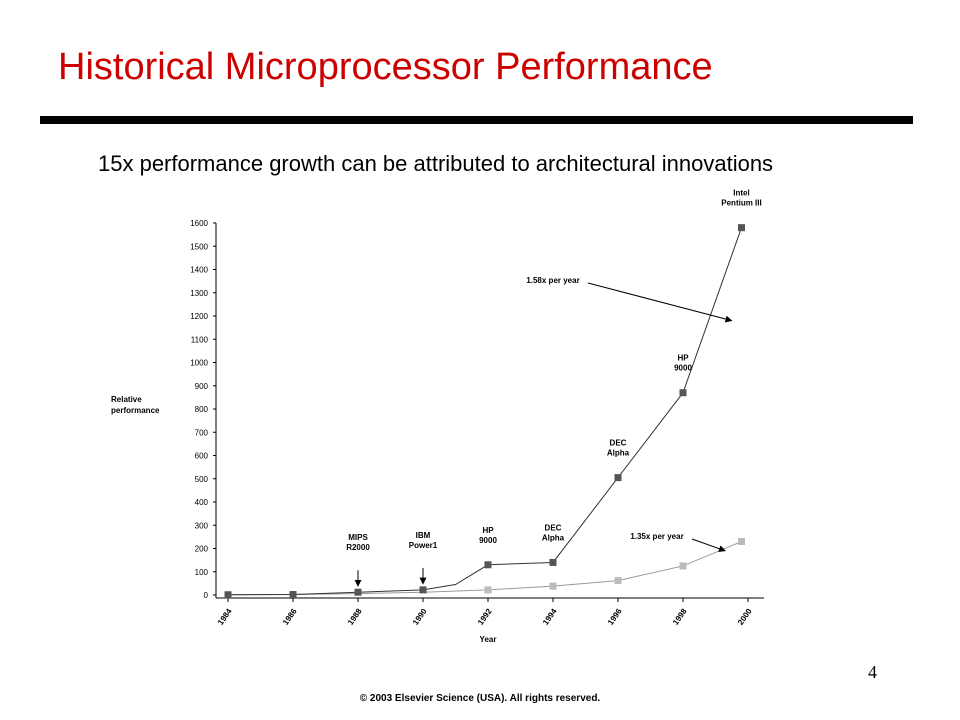 This screenshot has height=720, width=960. Describe the element at coordinates (202, 549) in the screenshot. I see `y-tick-label: 200` at that location.